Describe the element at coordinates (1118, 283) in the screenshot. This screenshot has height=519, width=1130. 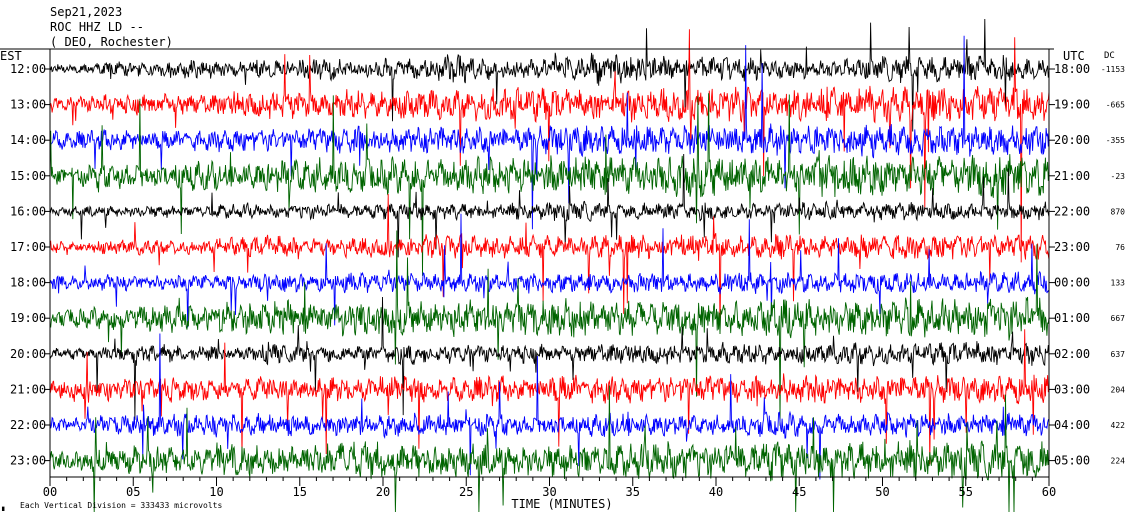
I see `dc-offset-label: 133` at that location.